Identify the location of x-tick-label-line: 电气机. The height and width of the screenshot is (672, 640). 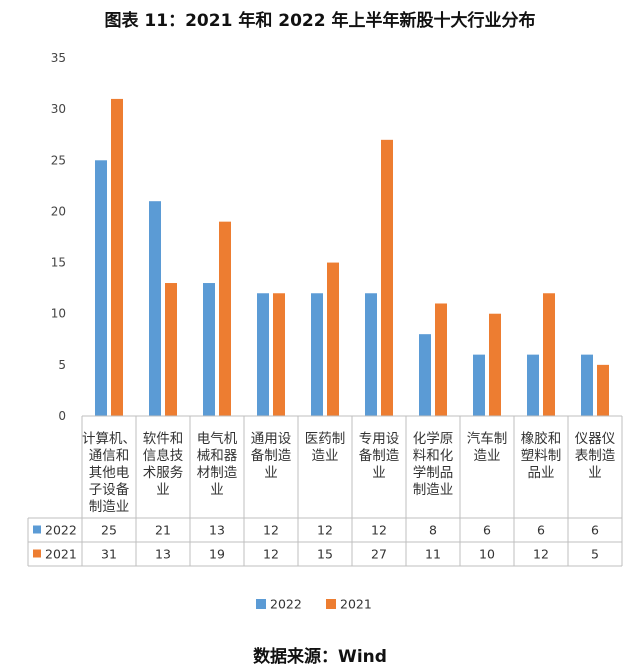
(217, 439).